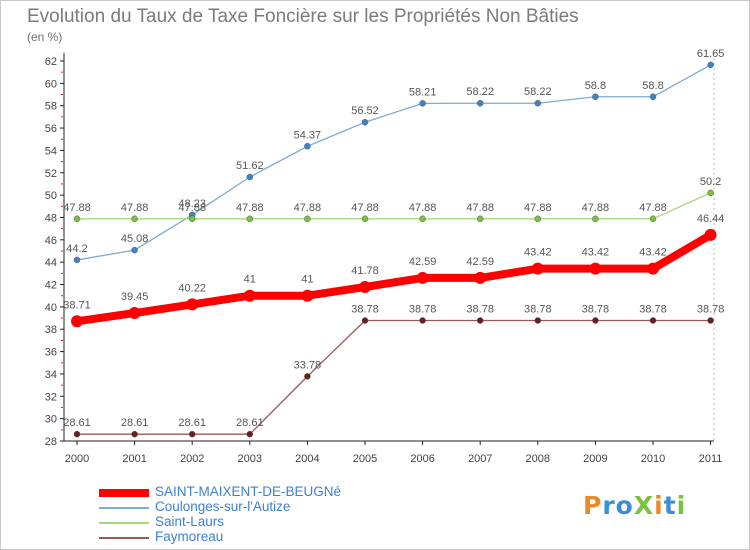  What do you see at coordinates (308, 365) in the screenshot?
I see `data-label: 33.78` at bounding box center [308, 365].